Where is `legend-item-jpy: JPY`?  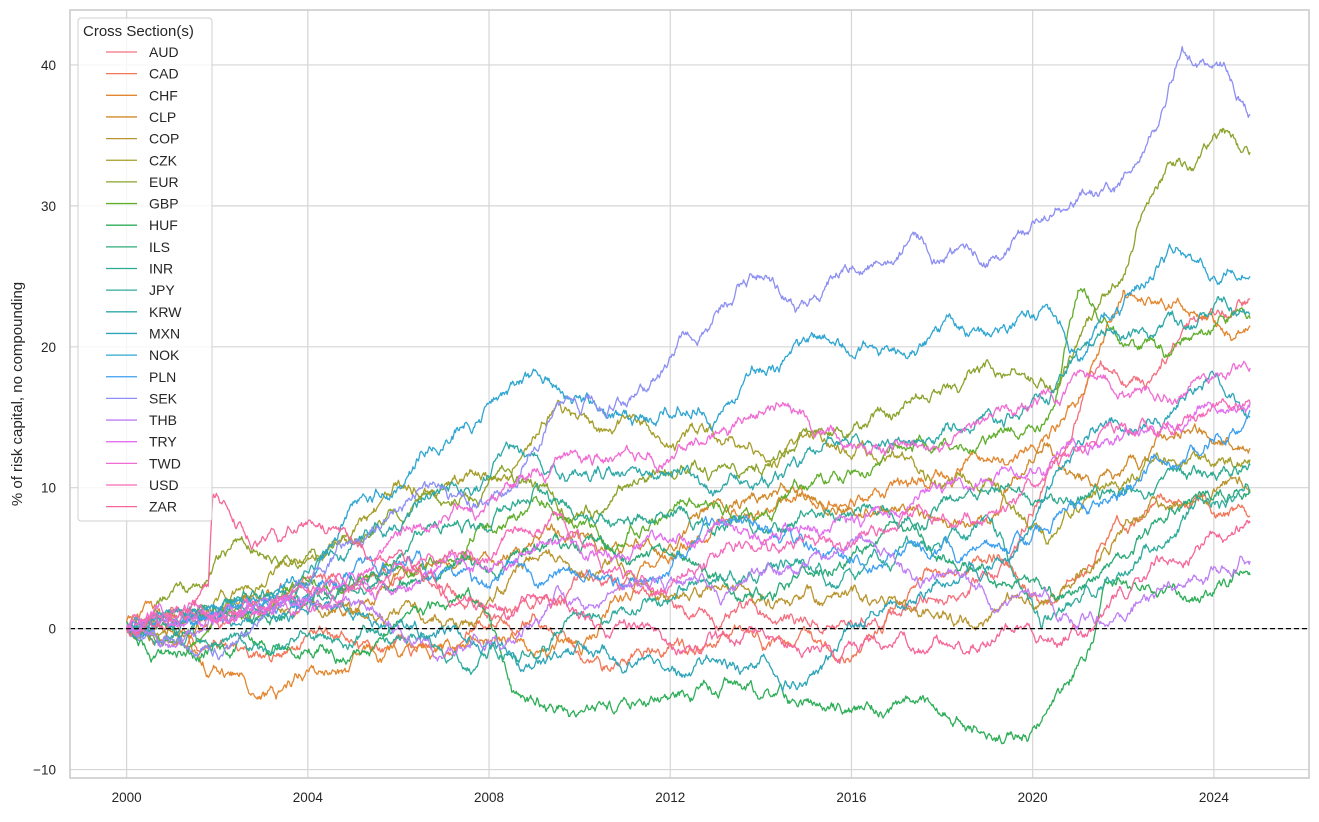 legend-item-jpy: JPY is located at coordinates (140, 290).